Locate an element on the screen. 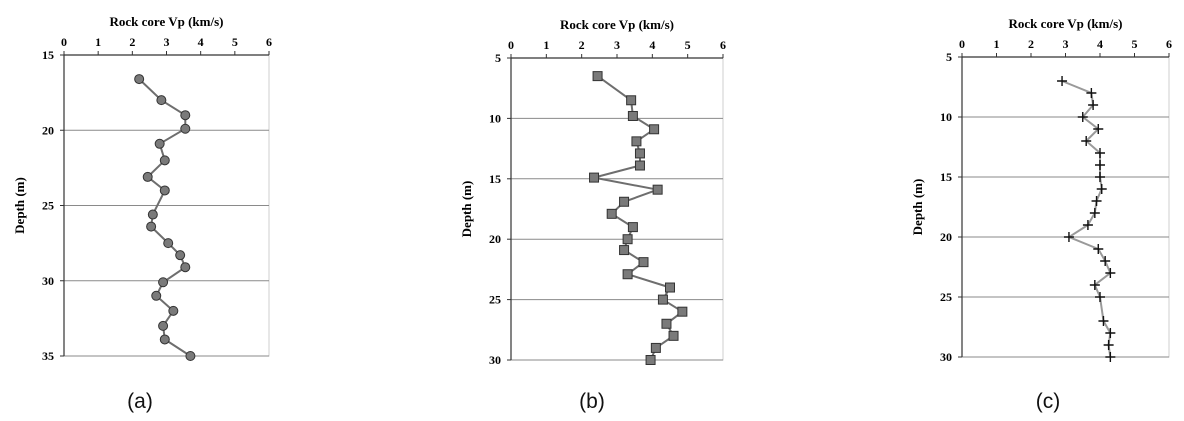 The height and width of the screenshot is (421, 1184). plot-frame is located at coordinates (1065, 207).